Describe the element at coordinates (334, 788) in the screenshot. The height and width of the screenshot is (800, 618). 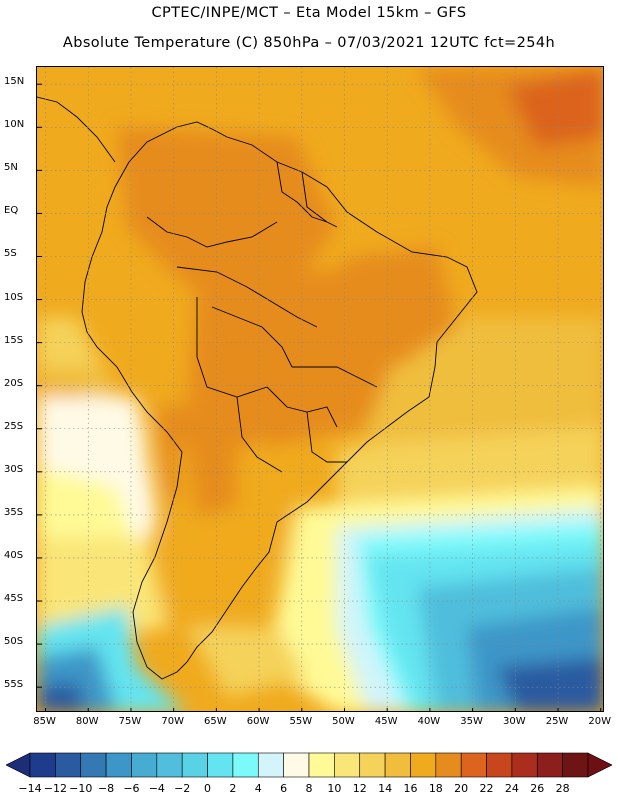
I see `colorbar-tick-12: 10` at that location.